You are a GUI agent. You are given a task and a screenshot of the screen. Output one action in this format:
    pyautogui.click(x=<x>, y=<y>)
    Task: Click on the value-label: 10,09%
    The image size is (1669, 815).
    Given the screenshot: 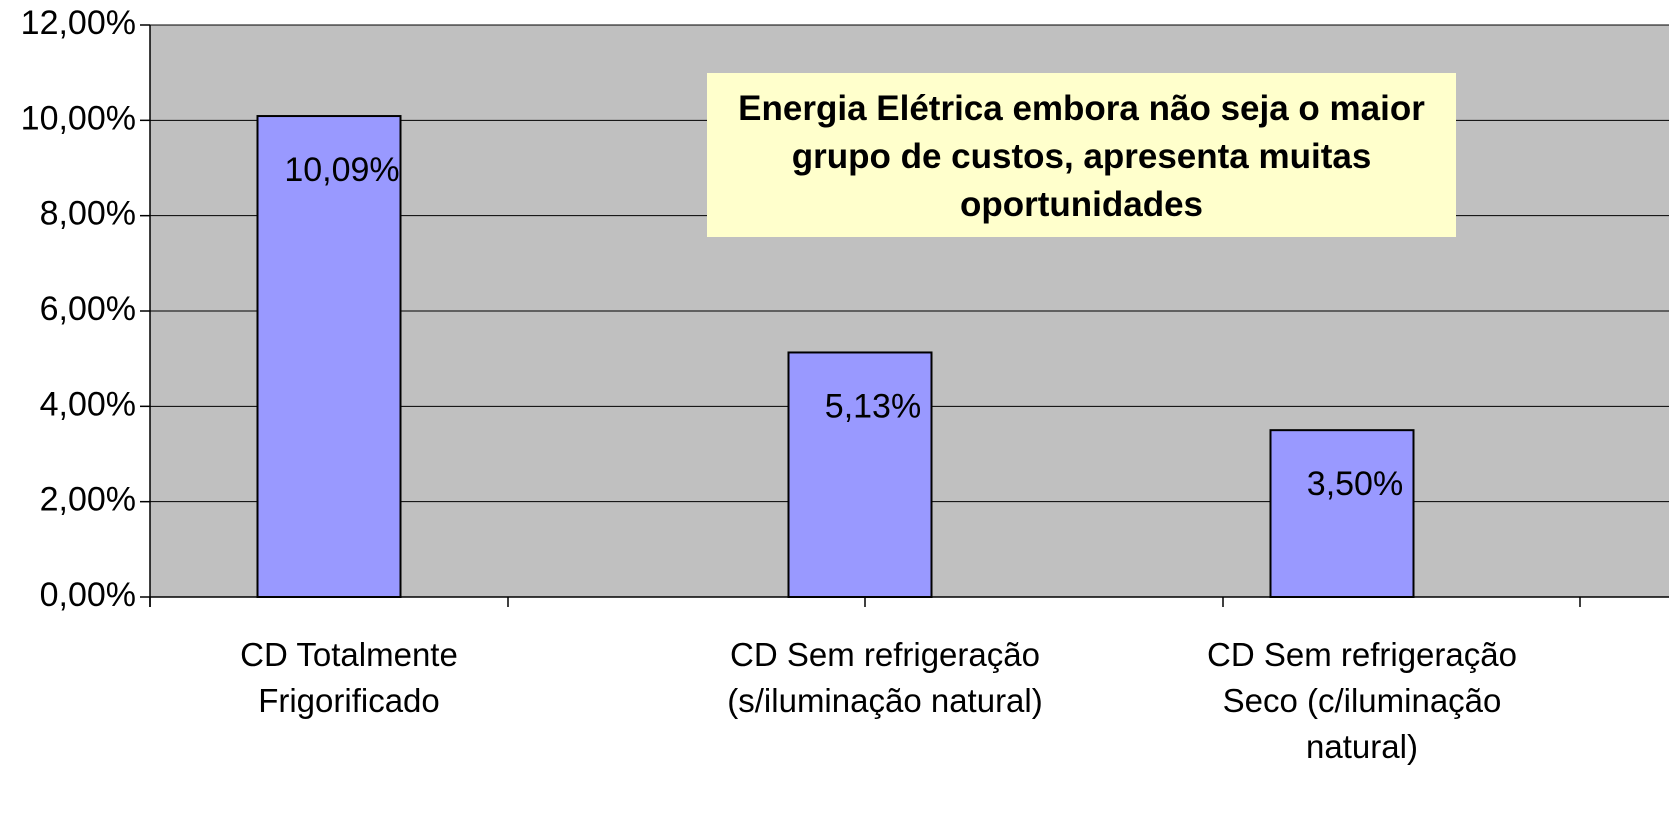 What is the action you would take?
    pyautogui.click(x=341, y=170)
    